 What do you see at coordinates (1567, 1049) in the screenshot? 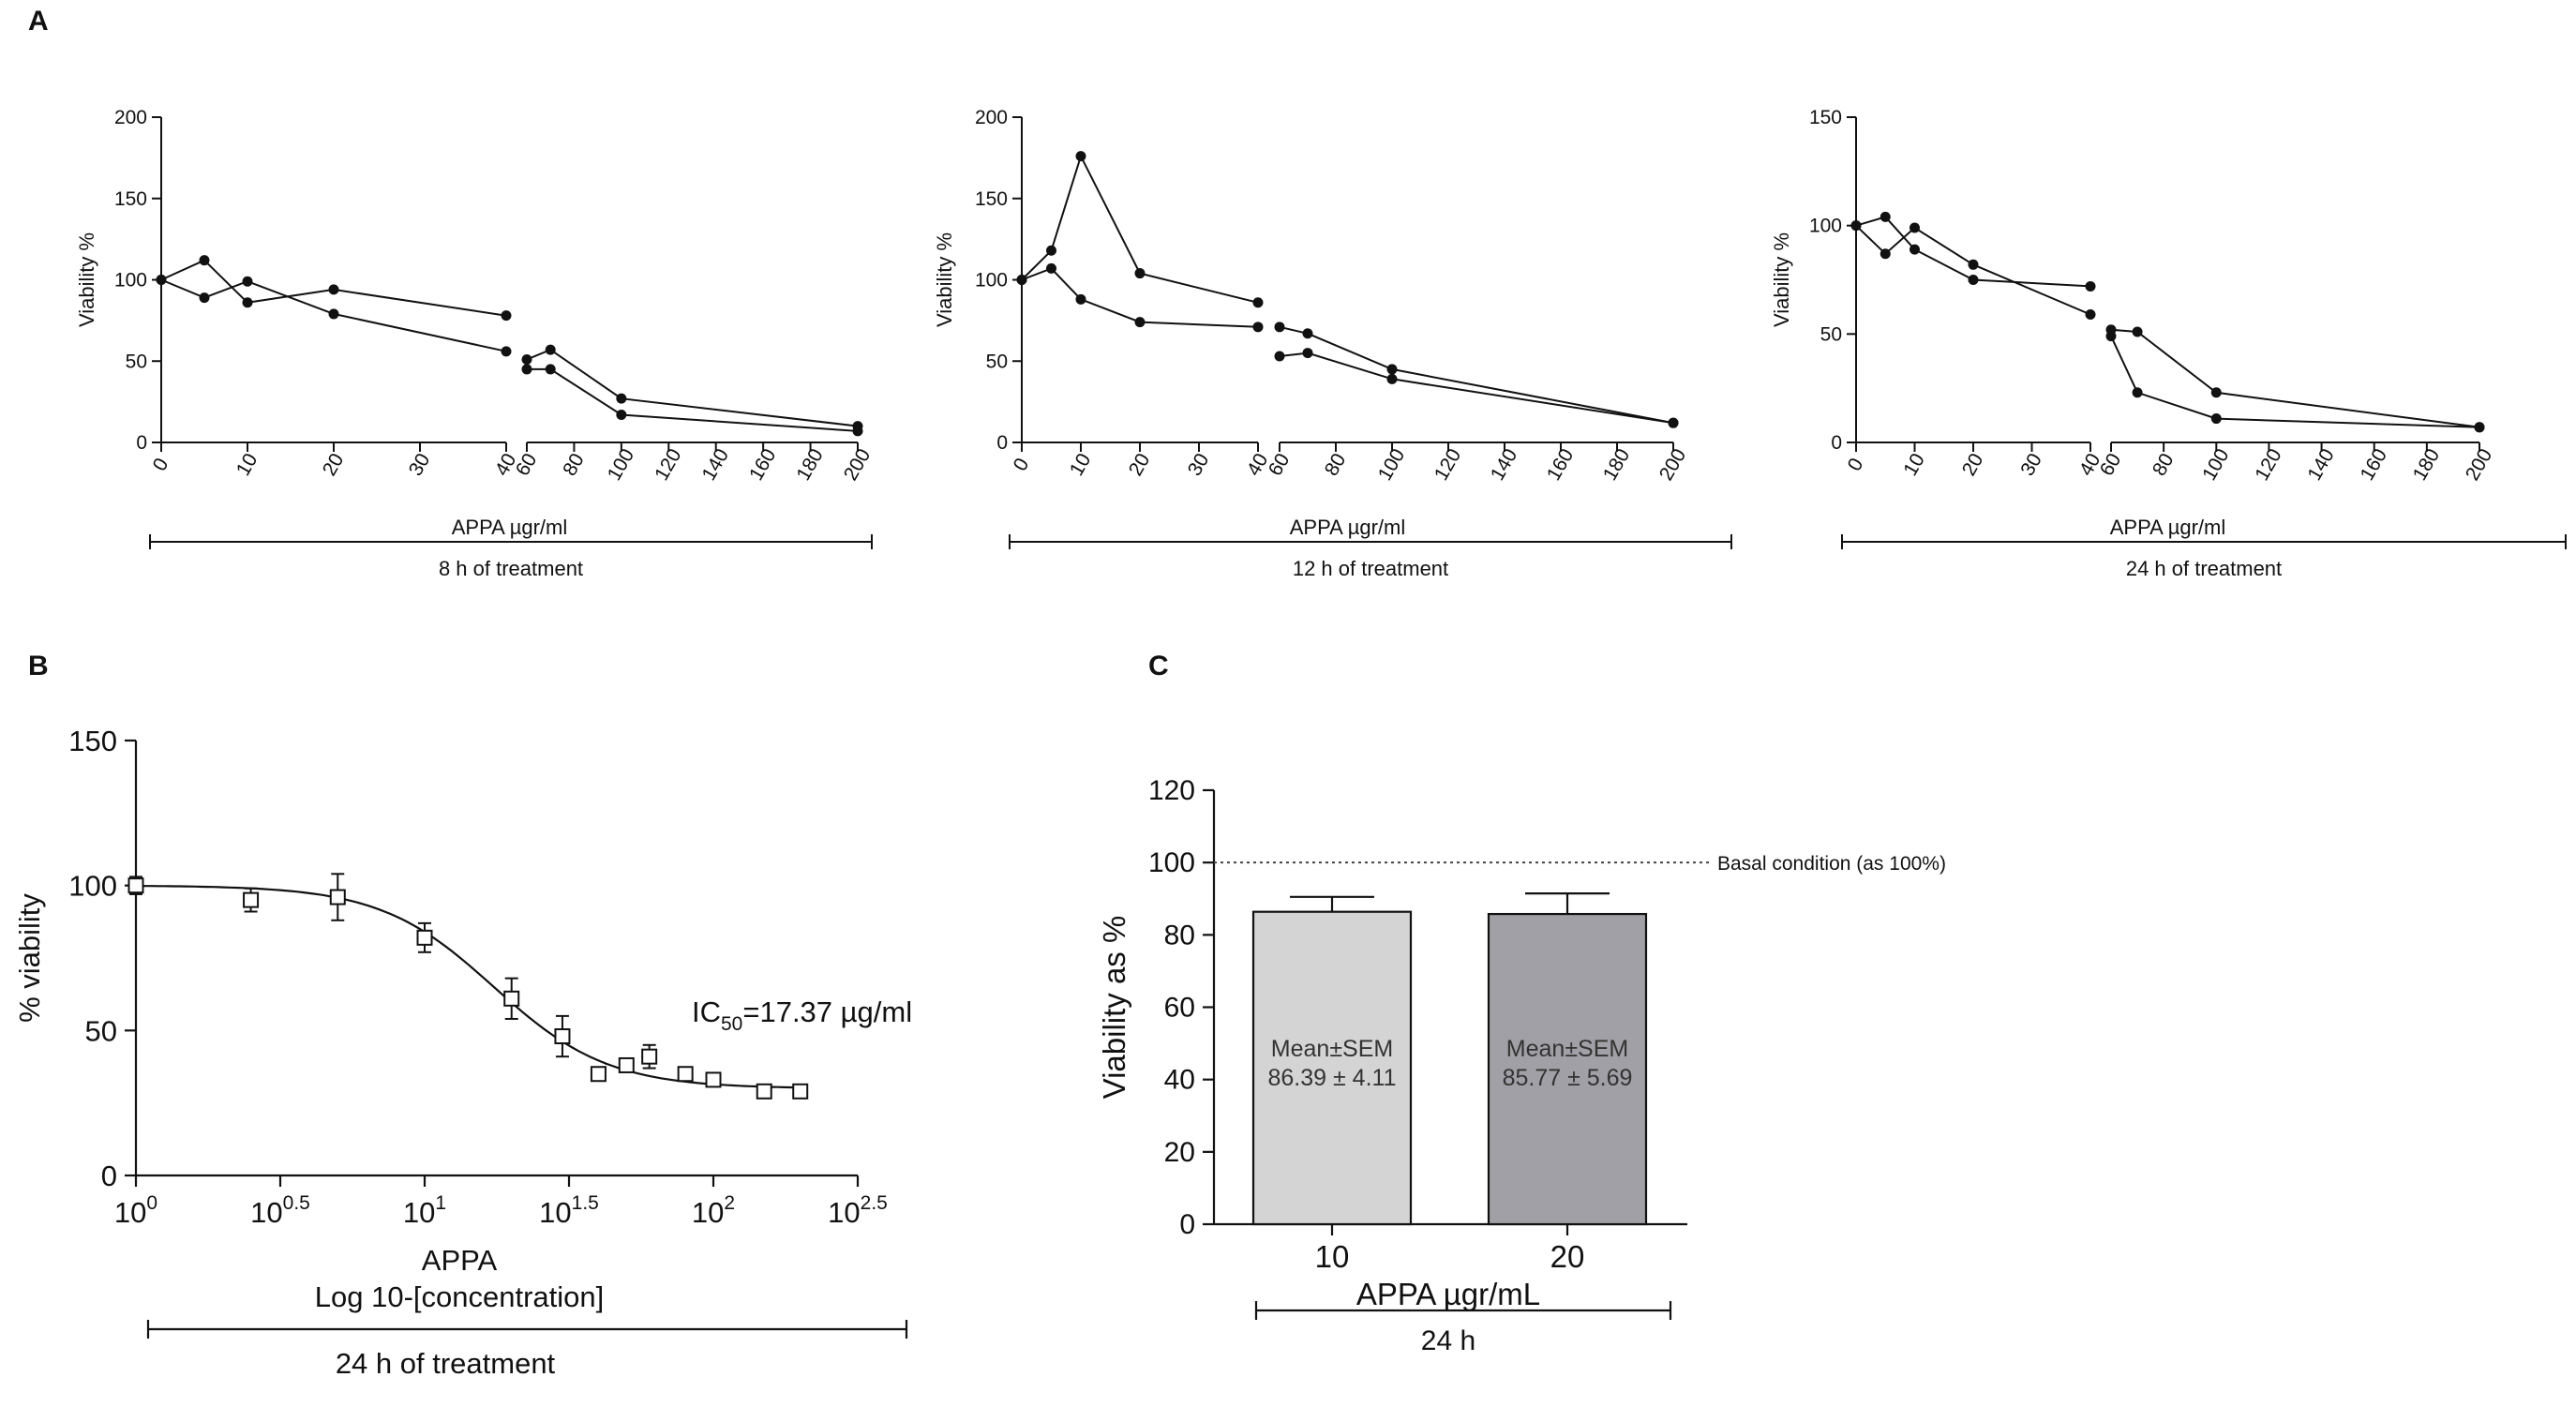
I see `bar-label-line-1: Mean±SEM` at bounding box center [1567, 1049].